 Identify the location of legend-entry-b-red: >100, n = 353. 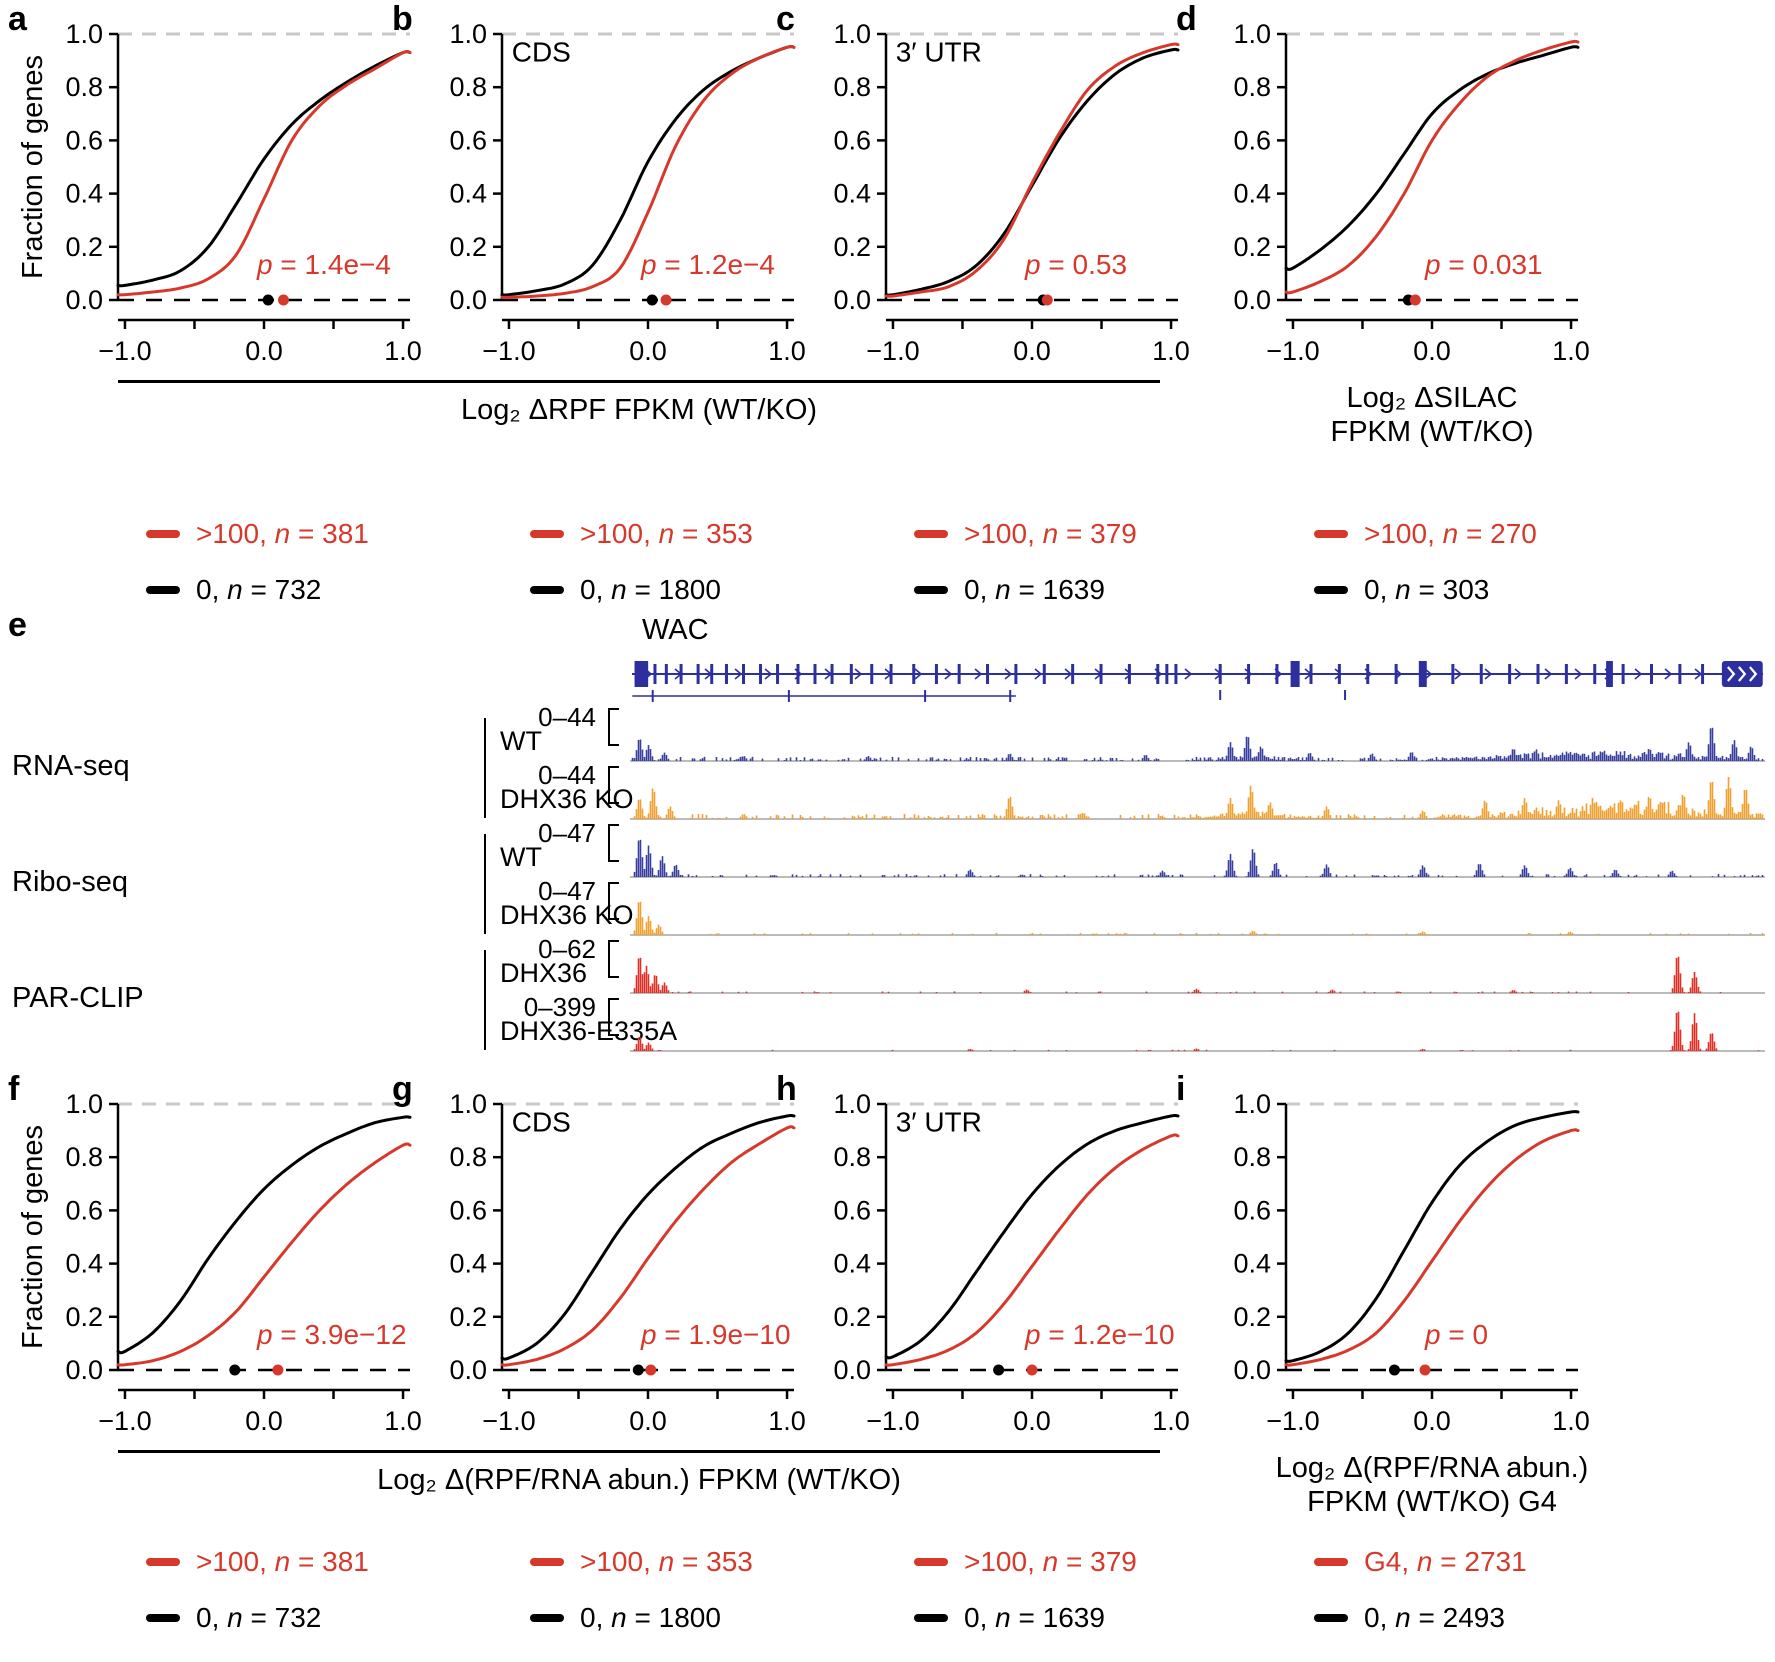
(641, 534).